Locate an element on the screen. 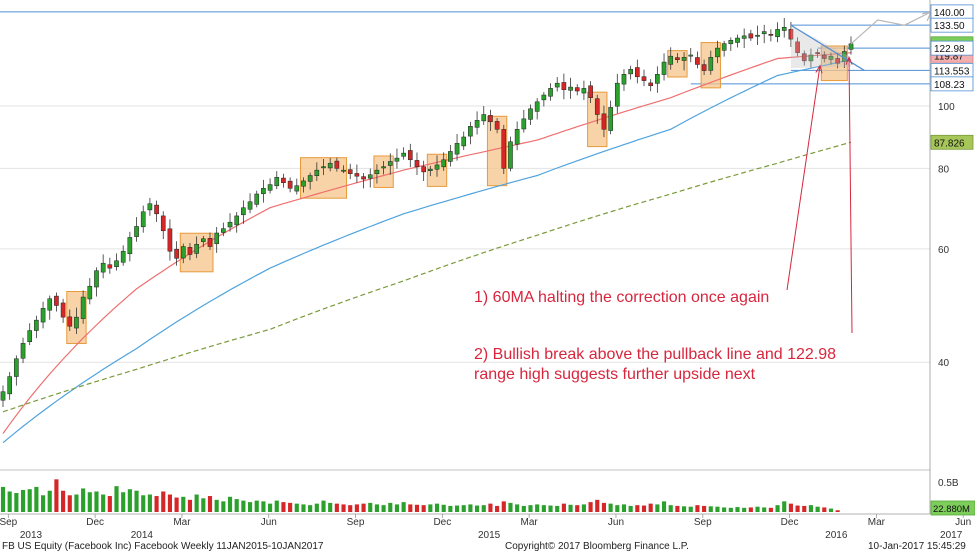 This screenshot has height=555, width=975. footer-copyright: Copyright© 2017 Bloomberg Finance L.P. is located at coordinates (597, 546).